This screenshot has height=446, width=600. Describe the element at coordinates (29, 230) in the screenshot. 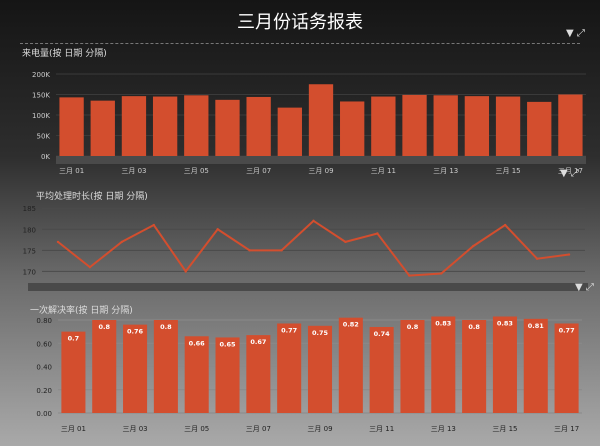

I see `y-tick-label: 180` at that location.